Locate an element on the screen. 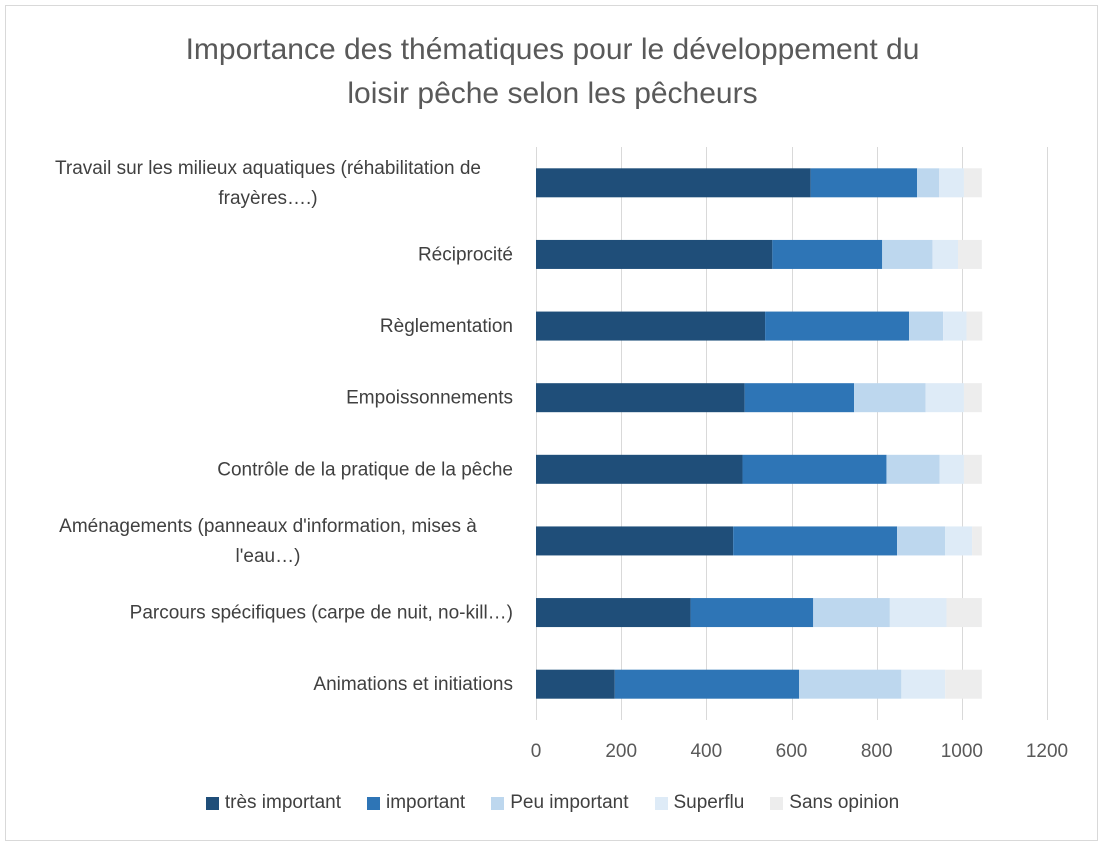  category-label: Contrôle de la pratique de la pêche is located at coordinates (365, 469).